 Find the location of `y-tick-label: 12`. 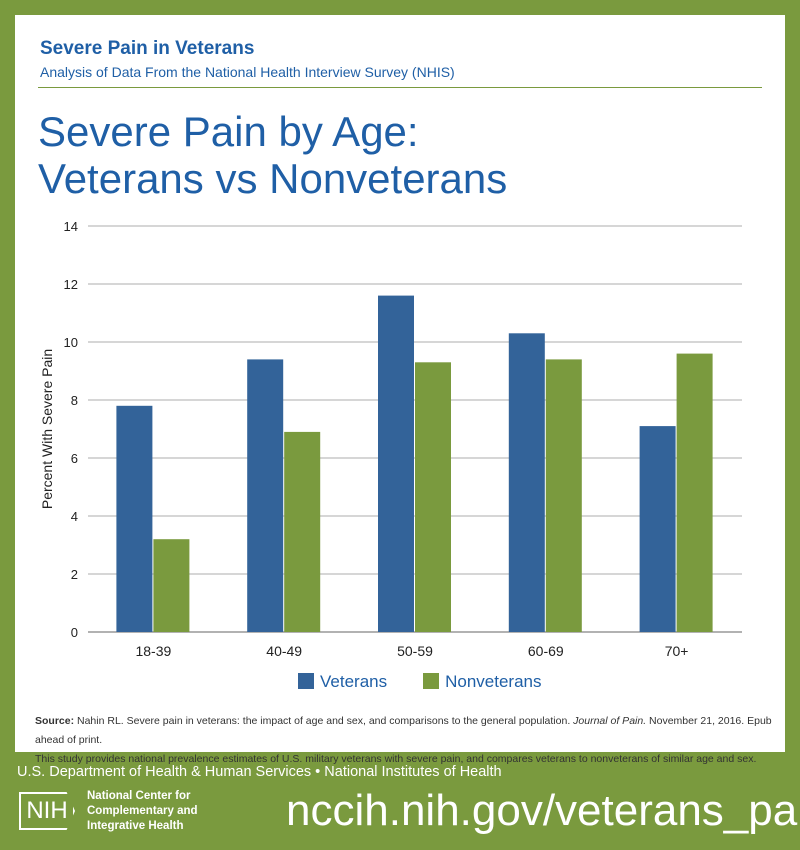

y-tick-label: 12 is located at coordinates (71, 284).